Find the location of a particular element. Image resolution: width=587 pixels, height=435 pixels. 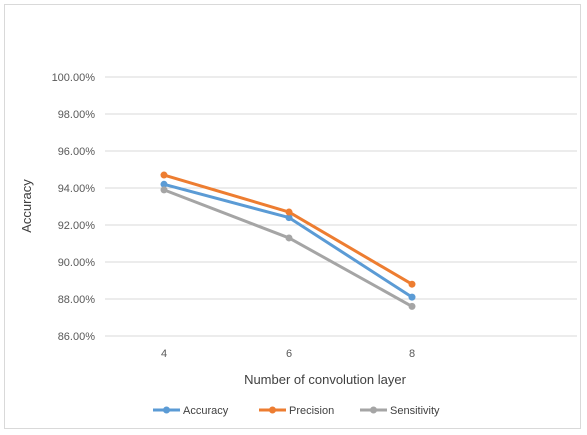

accuracy-legend-marker is located at coordinates (166, 410).